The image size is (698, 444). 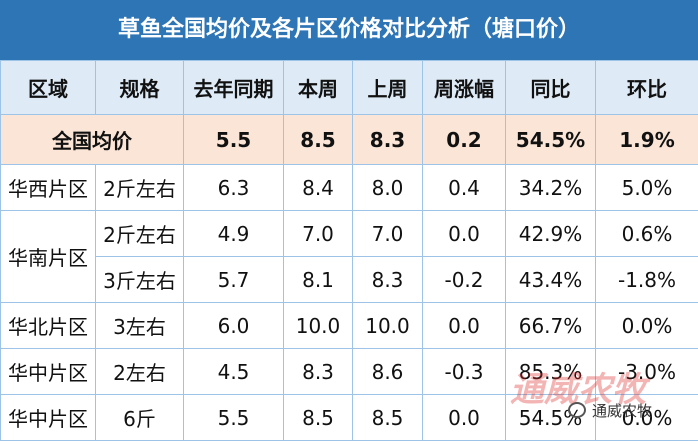 I want to click on data-row: 华中片区 2左右 4.5 8.3 8.6 -0.3 85.3% -3.0%, so click(x=349, y=371).